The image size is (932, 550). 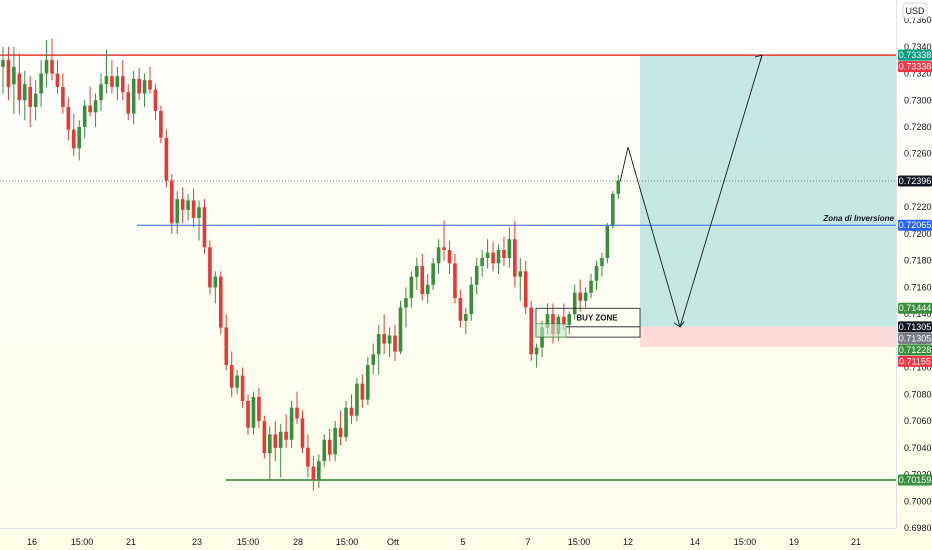 I want to click on time-tick-label: 14, so click(x=695, y=542).